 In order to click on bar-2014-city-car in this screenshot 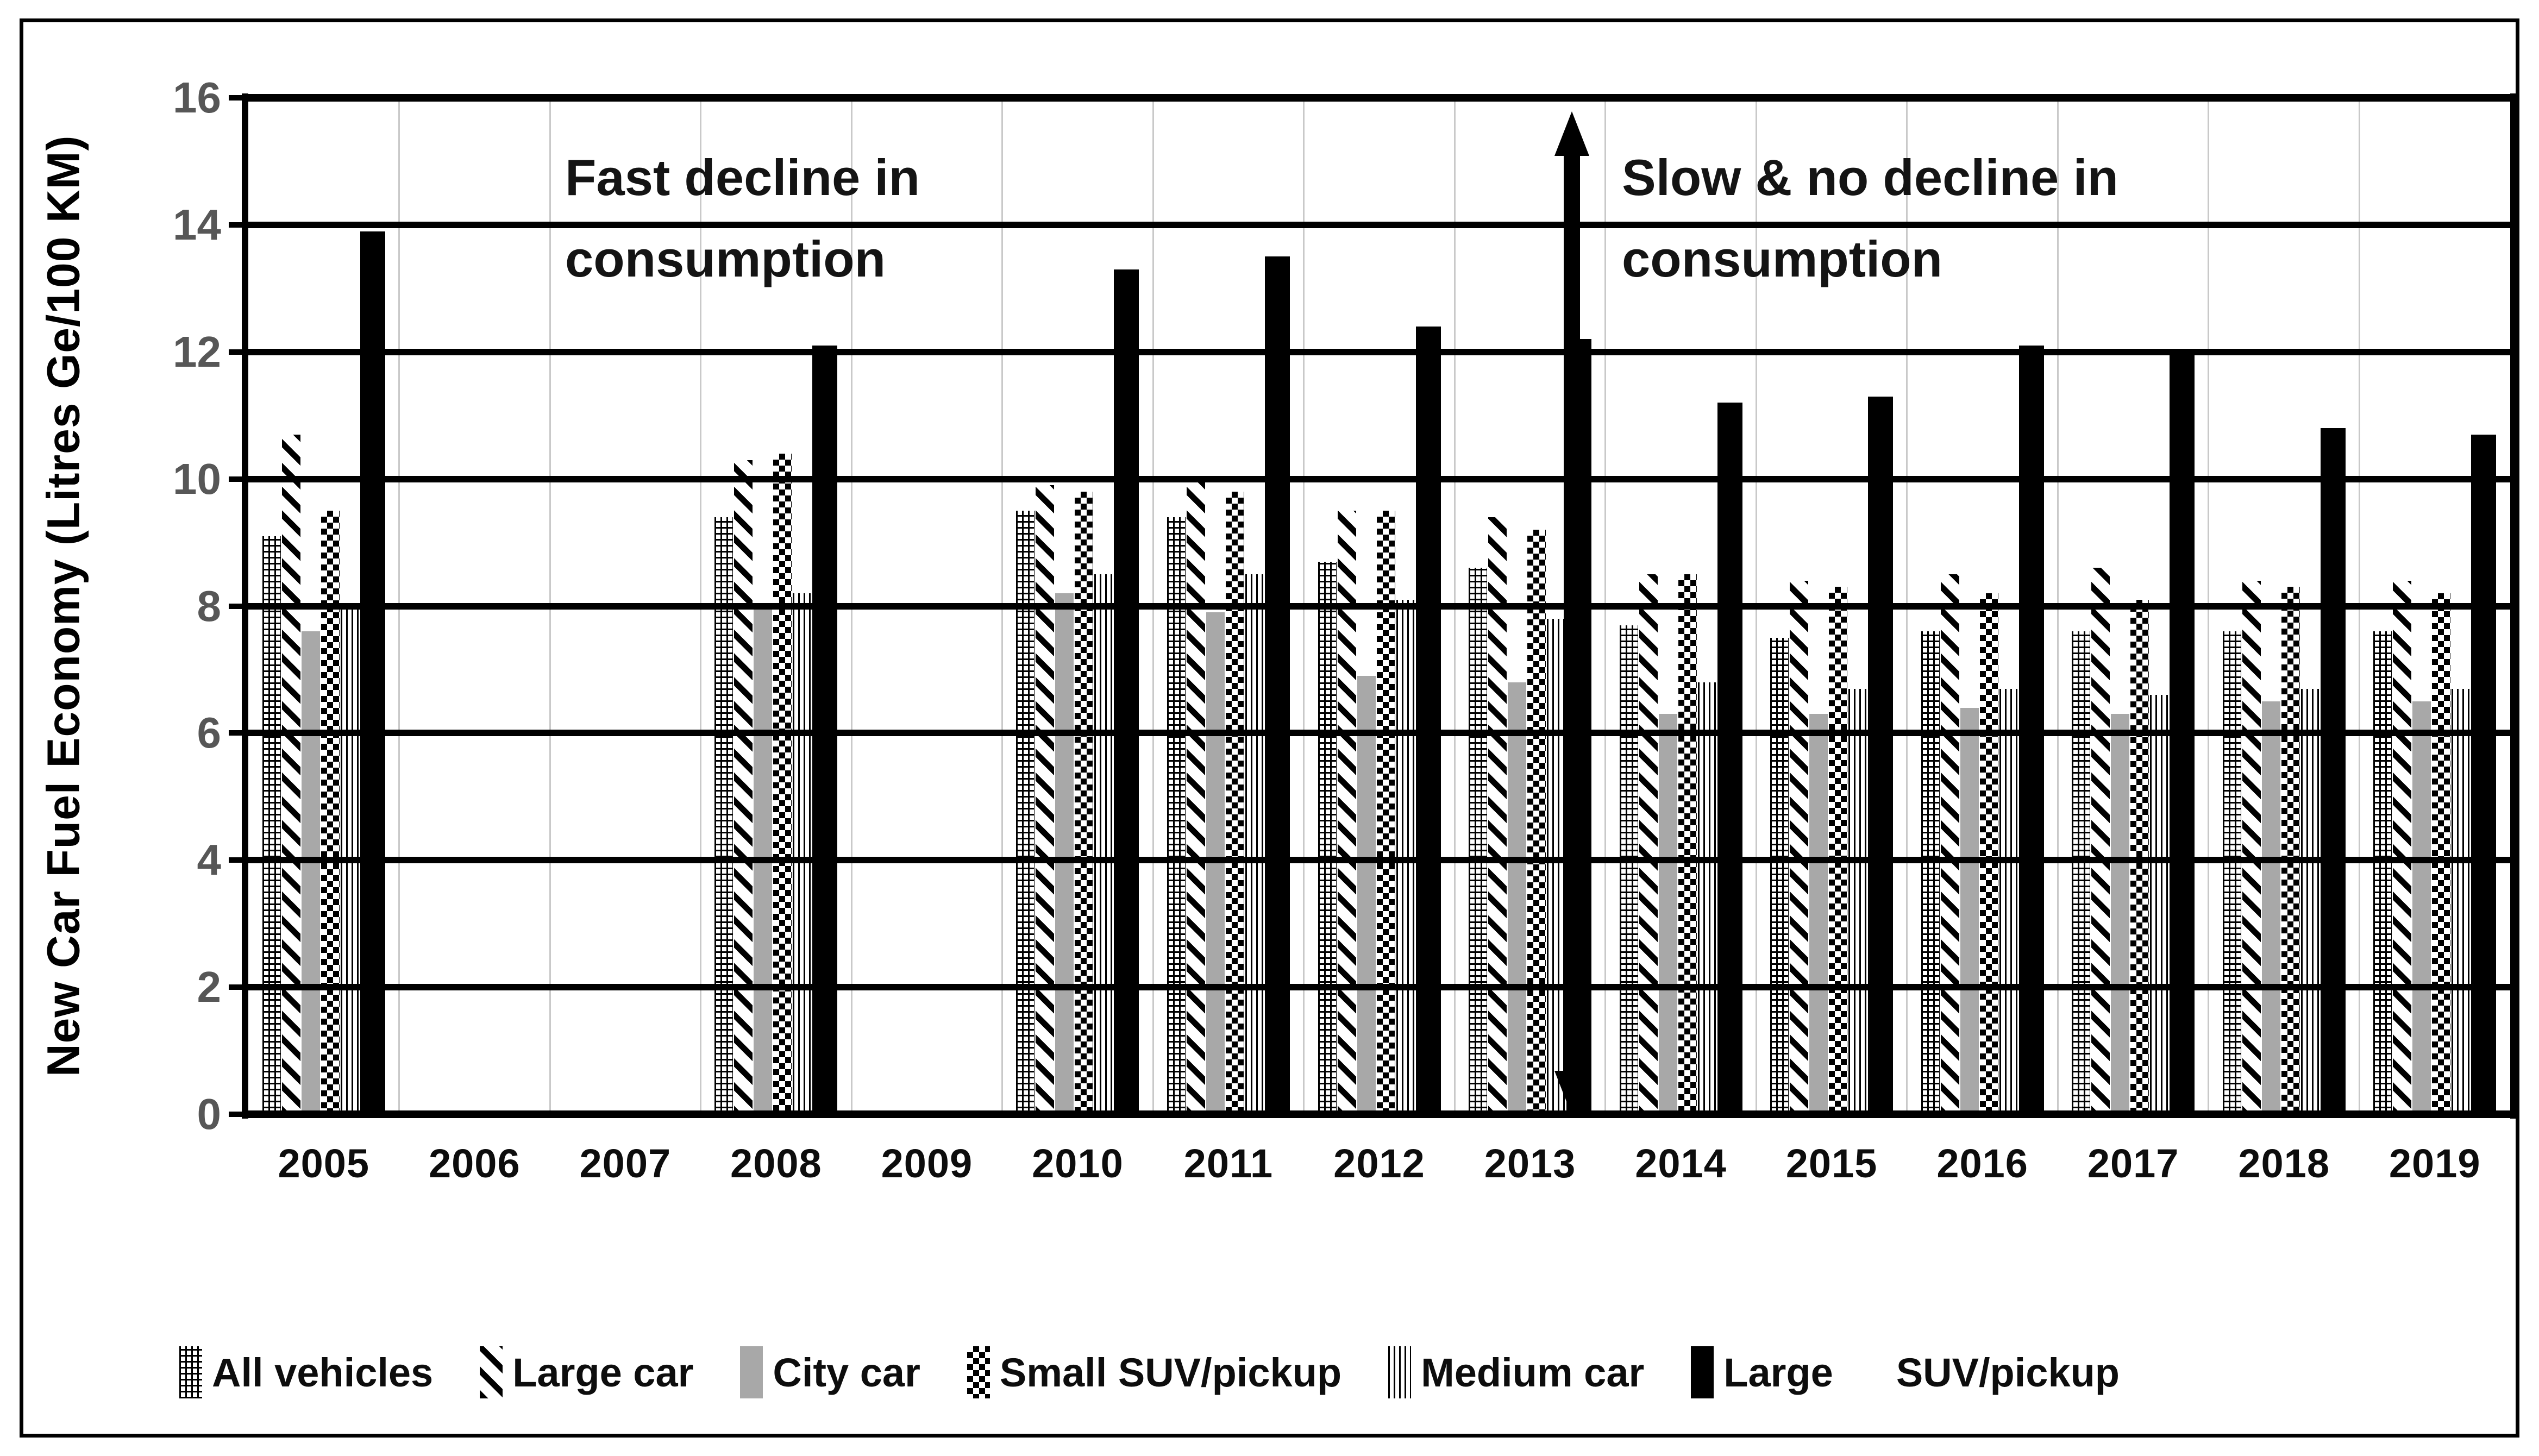, I will do `click(1667, 914)`.